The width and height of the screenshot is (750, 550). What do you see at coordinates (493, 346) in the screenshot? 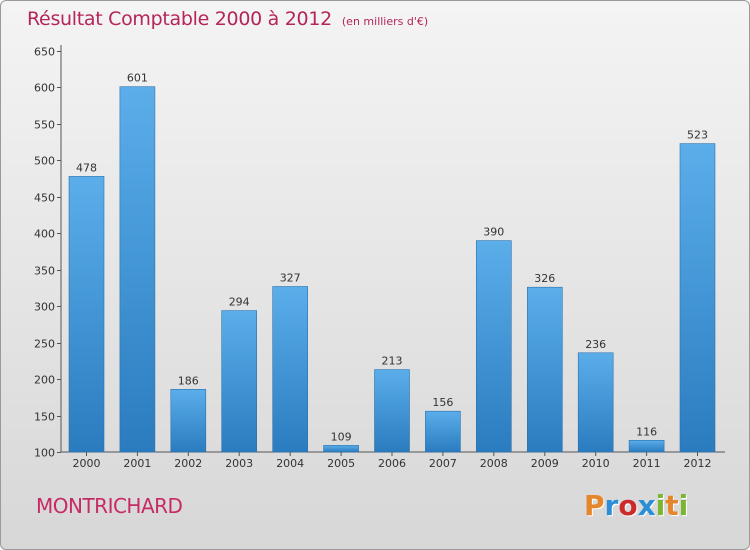
I see `bar-2008` at bounding box center [493, 346].